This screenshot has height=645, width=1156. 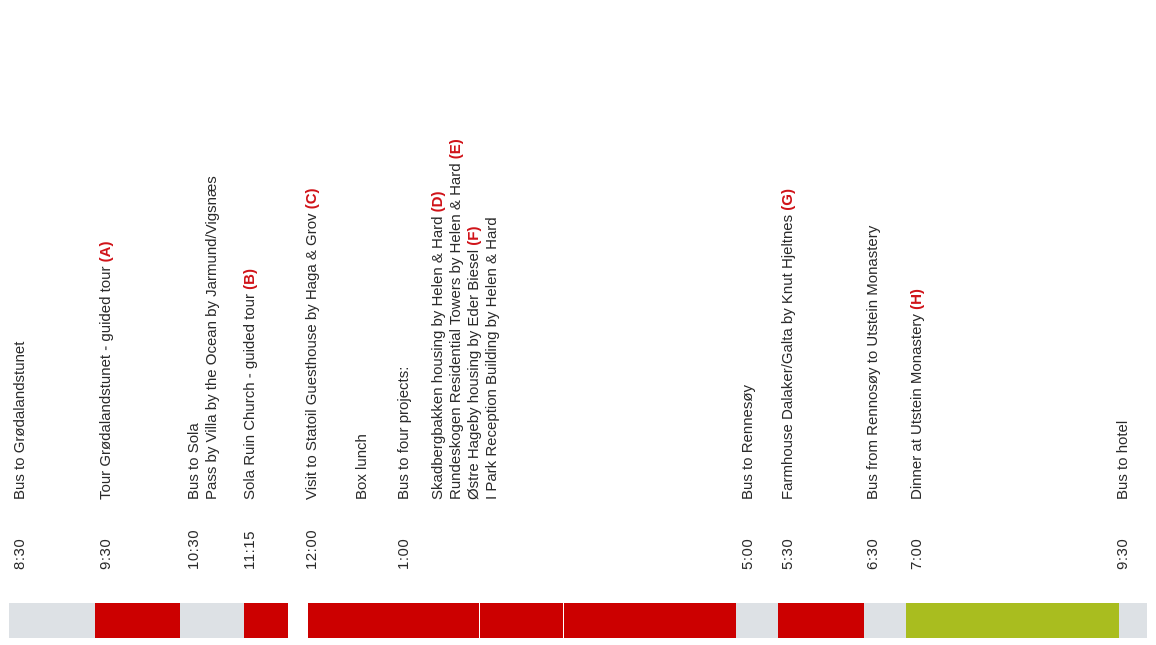 What do you see at coordinates (19, 420) in the screenshot?
I see `event-text: Bus to Grødalandstunet` at bounding box center [19, 420].